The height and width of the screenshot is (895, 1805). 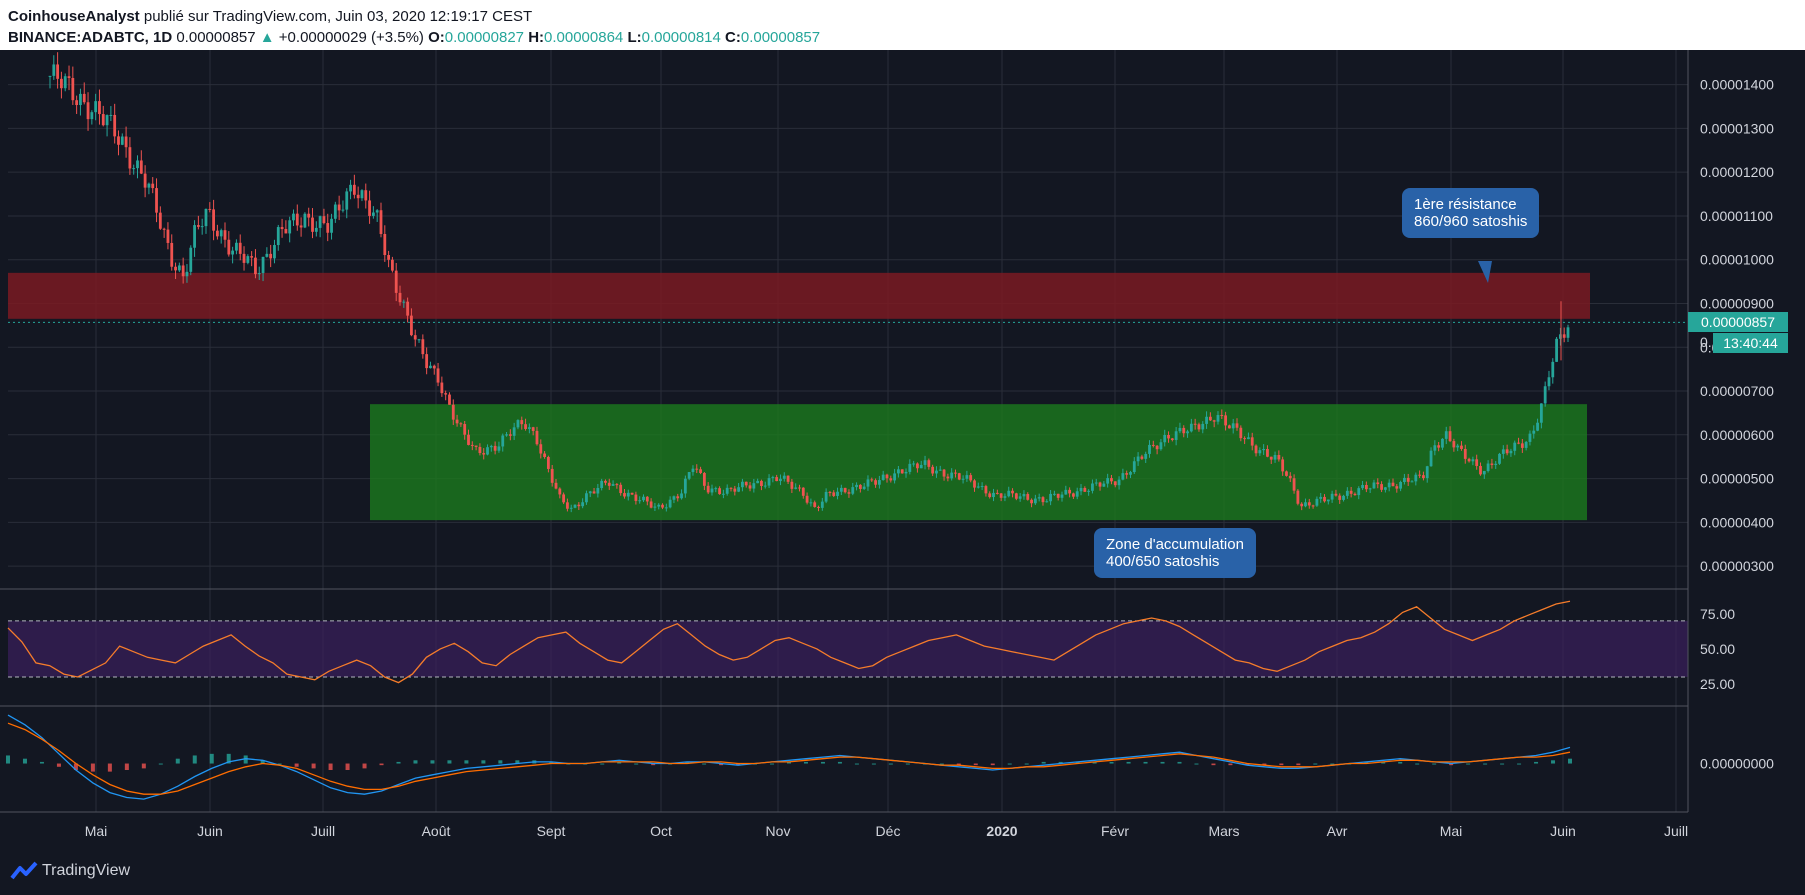 What do you see at coordinates (1485, 272) in the screenshot?
I see `annotation-resistance-pointer` at bounding box center [1485, 272].